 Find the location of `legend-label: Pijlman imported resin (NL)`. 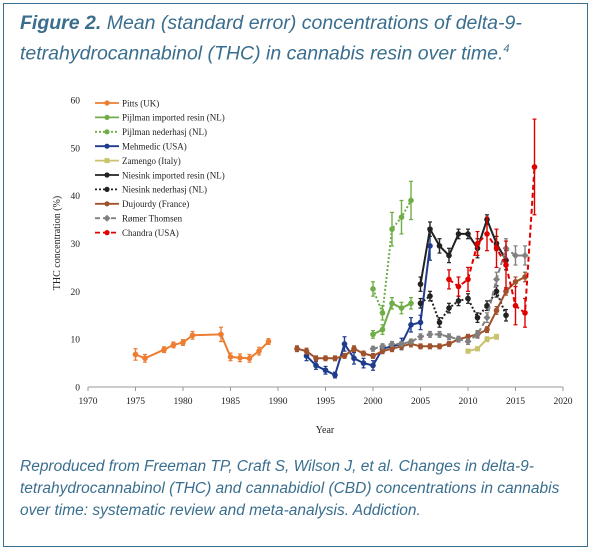

legend-label: Pijlman imported resin (NL) is located at coordinates (173, 118).